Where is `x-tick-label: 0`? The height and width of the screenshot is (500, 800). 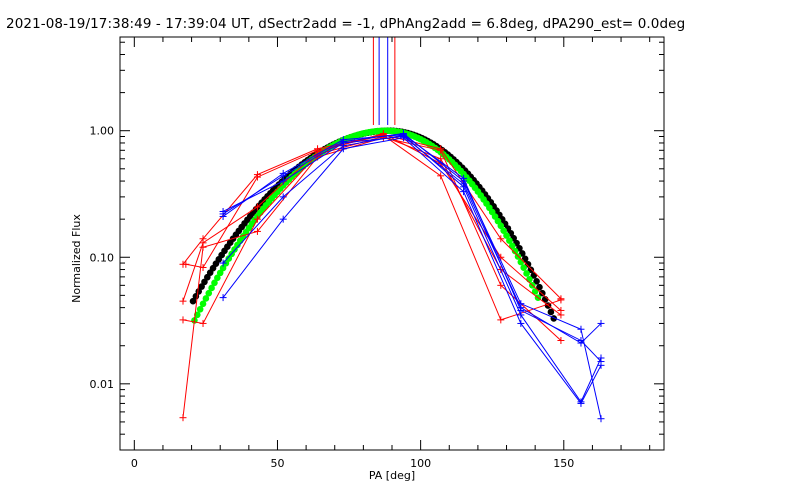 x-tick-label: 0 is located at coordinates (134, 463).